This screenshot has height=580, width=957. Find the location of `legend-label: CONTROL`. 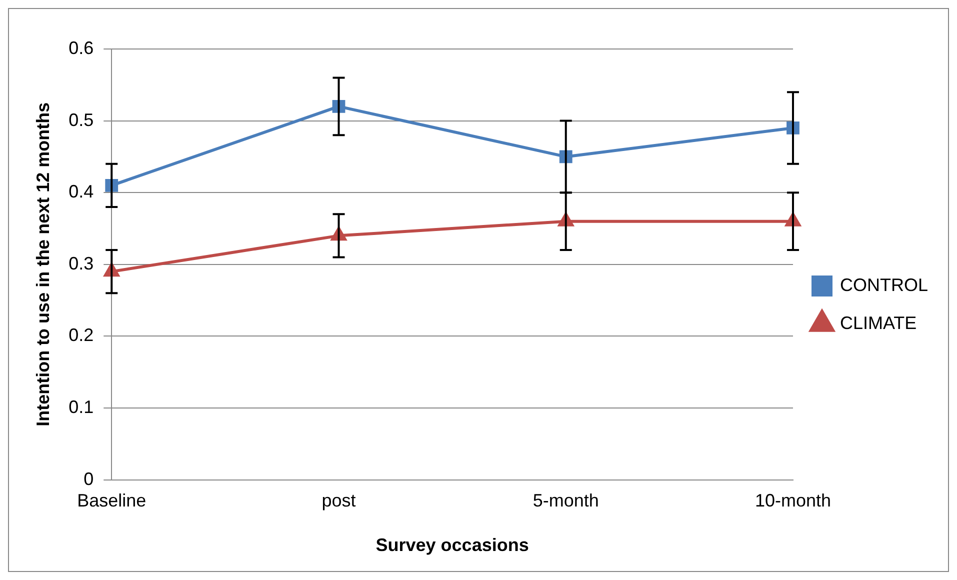

legend-label: CONTROL is located at coordinates (884, 284).